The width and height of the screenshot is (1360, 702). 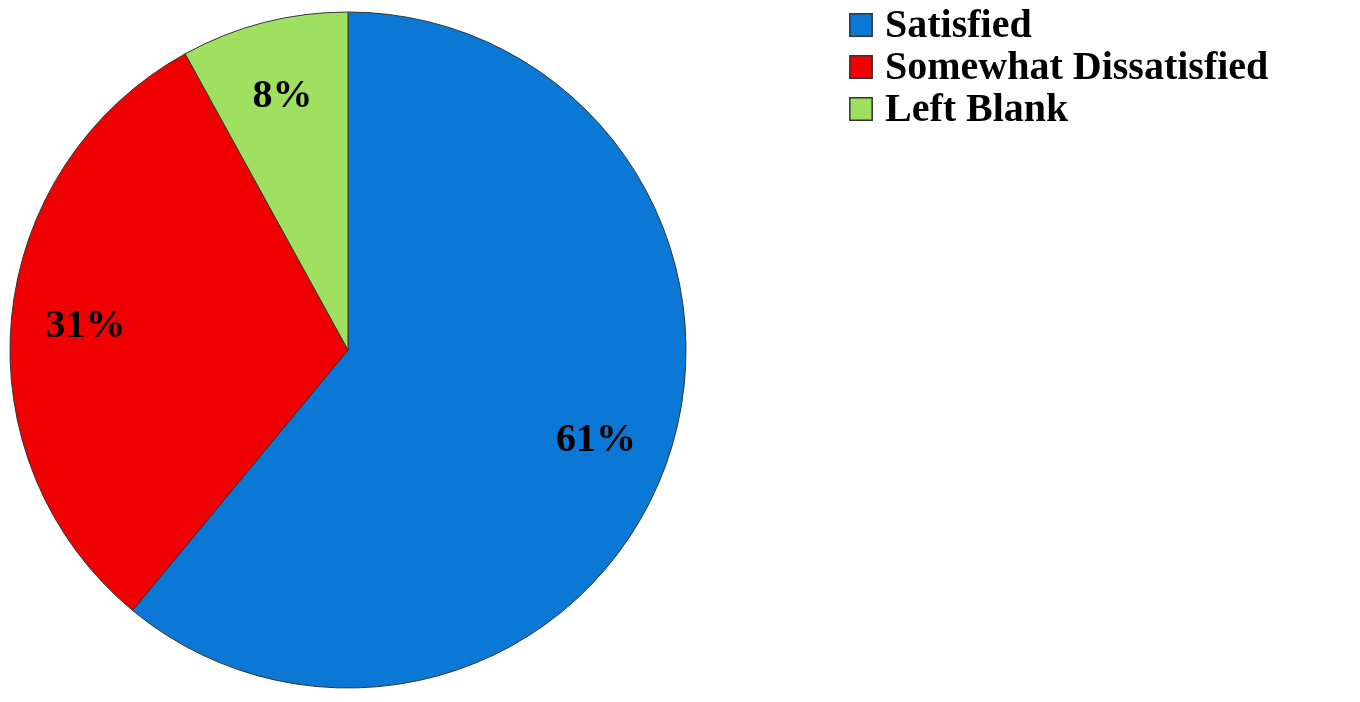 What do you see at coordinates (596, 438) in the screenshot?
I see `data-label: 61%` at bounding box center [596, 438].